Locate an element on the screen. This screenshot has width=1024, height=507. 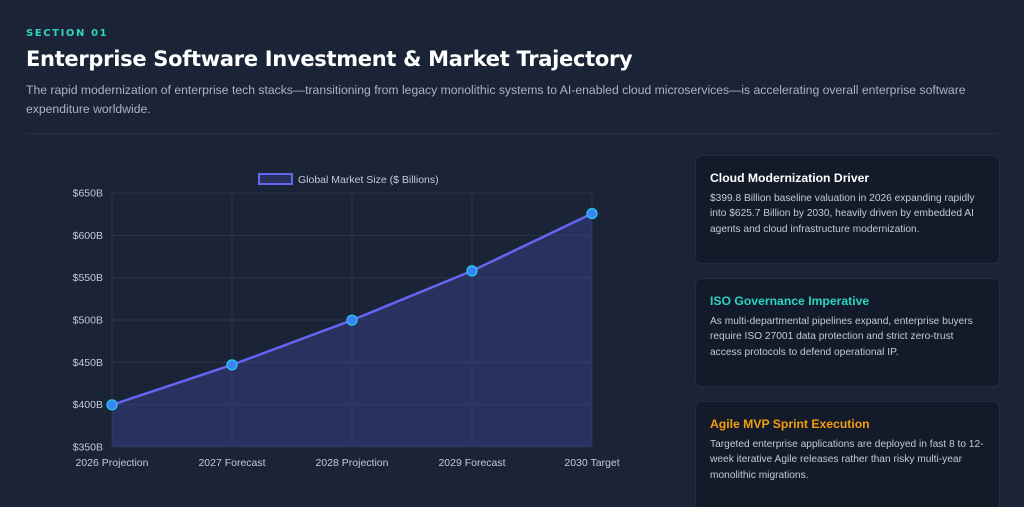
x-tick-label: 2028 Projection is located at coordinates (352, 463).